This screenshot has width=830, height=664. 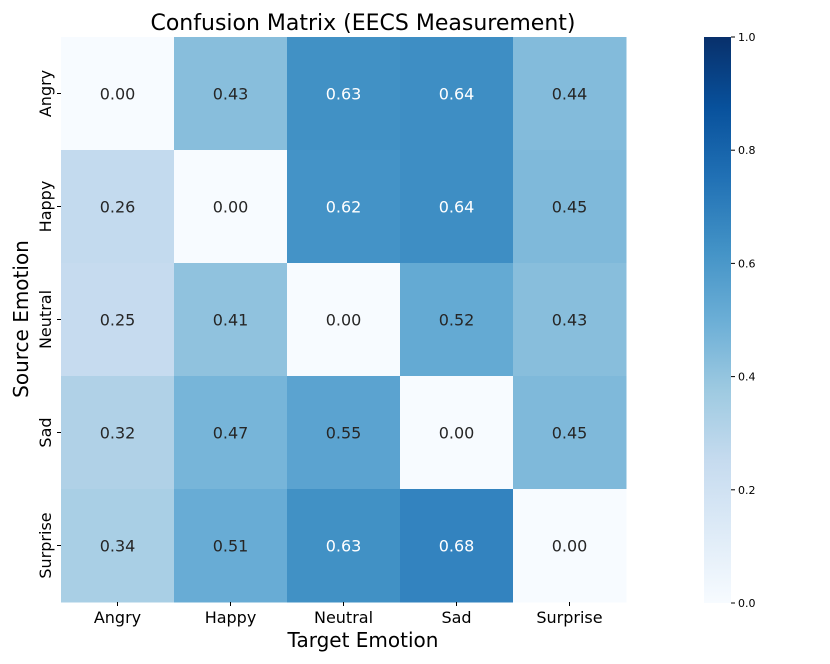 I want to click on colorbar-tick-label: 0.2, so click(x=747, y=490).